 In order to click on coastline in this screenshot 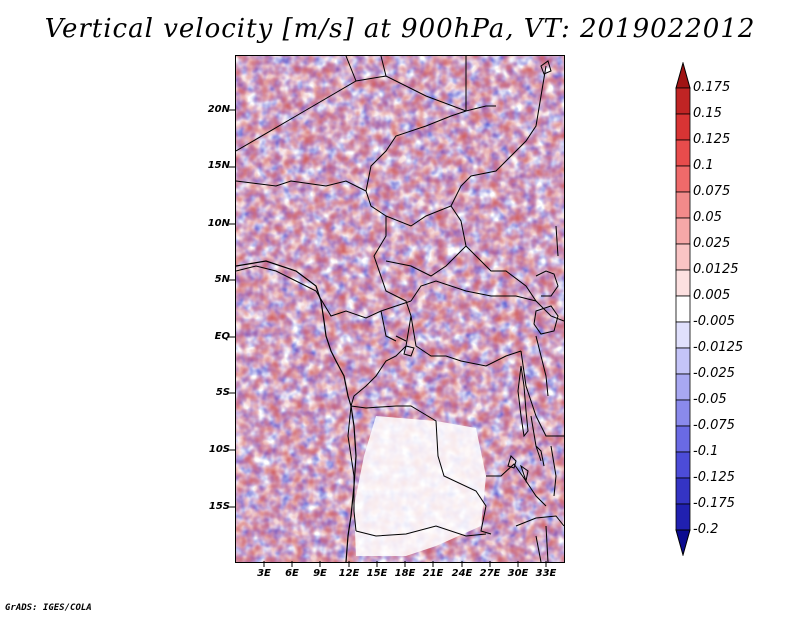, I will do `click(296, 411)`.